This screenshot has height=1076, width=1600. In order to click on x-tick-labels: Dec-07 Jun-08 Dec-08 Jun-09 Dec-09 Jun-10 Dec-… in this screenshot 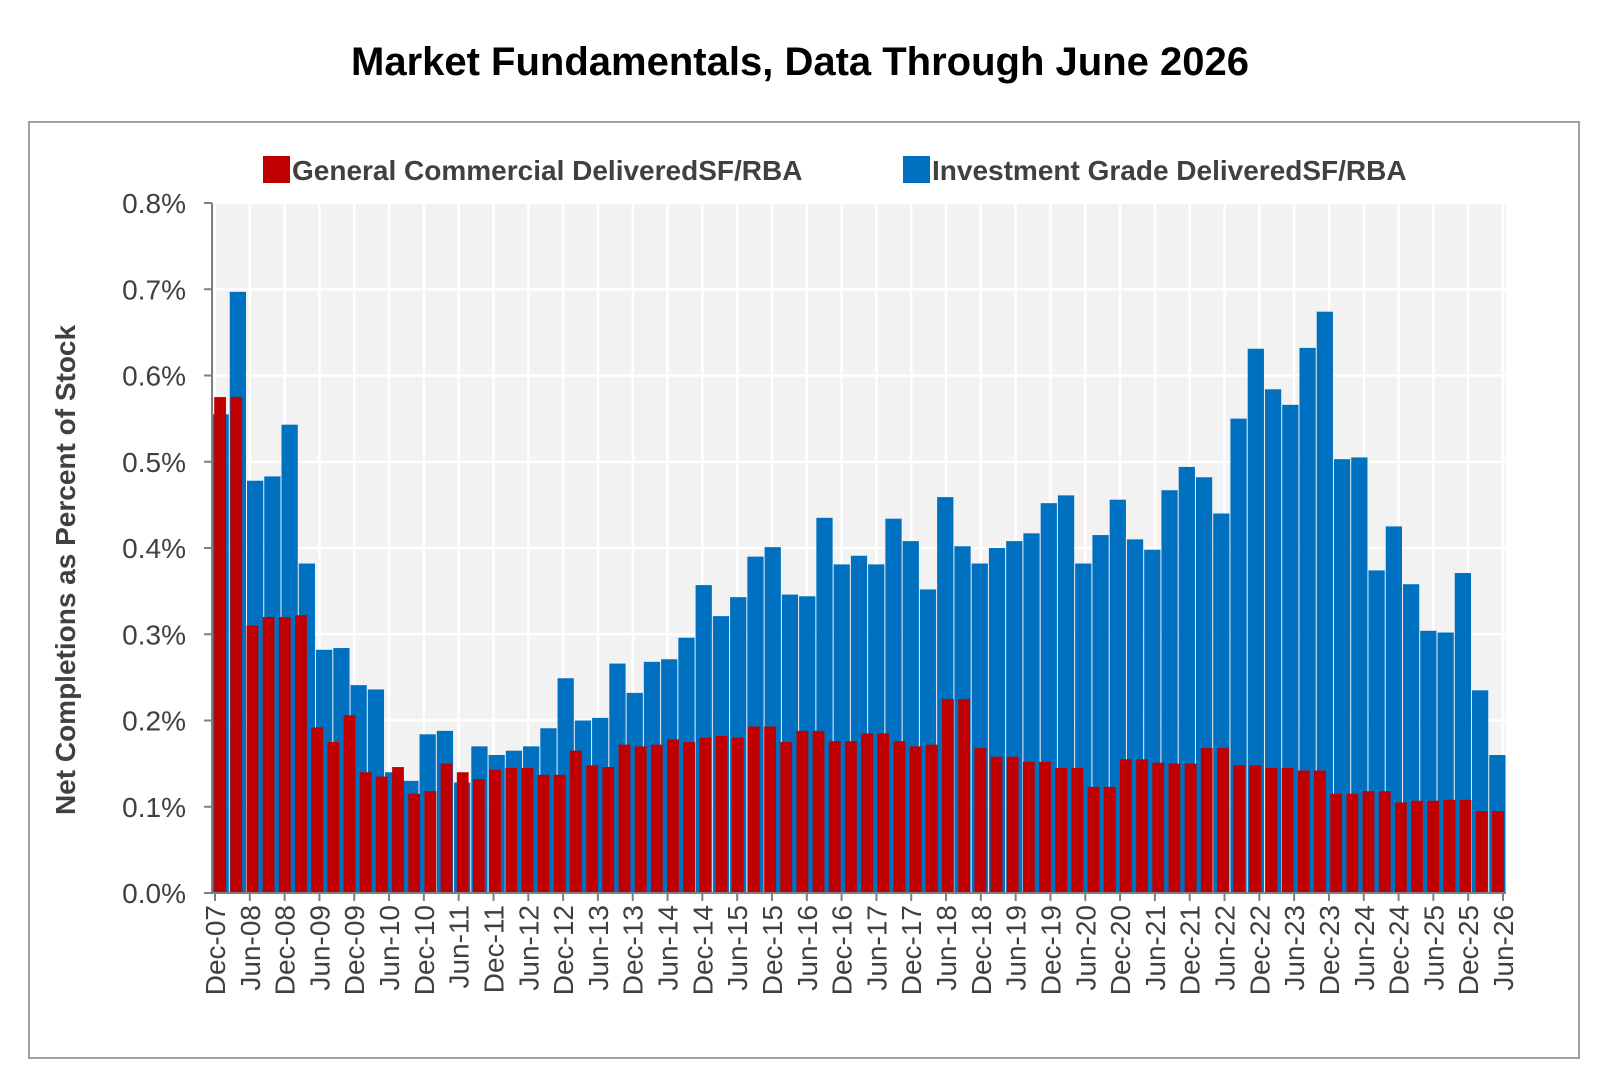, I will do `click(859, 950)`.